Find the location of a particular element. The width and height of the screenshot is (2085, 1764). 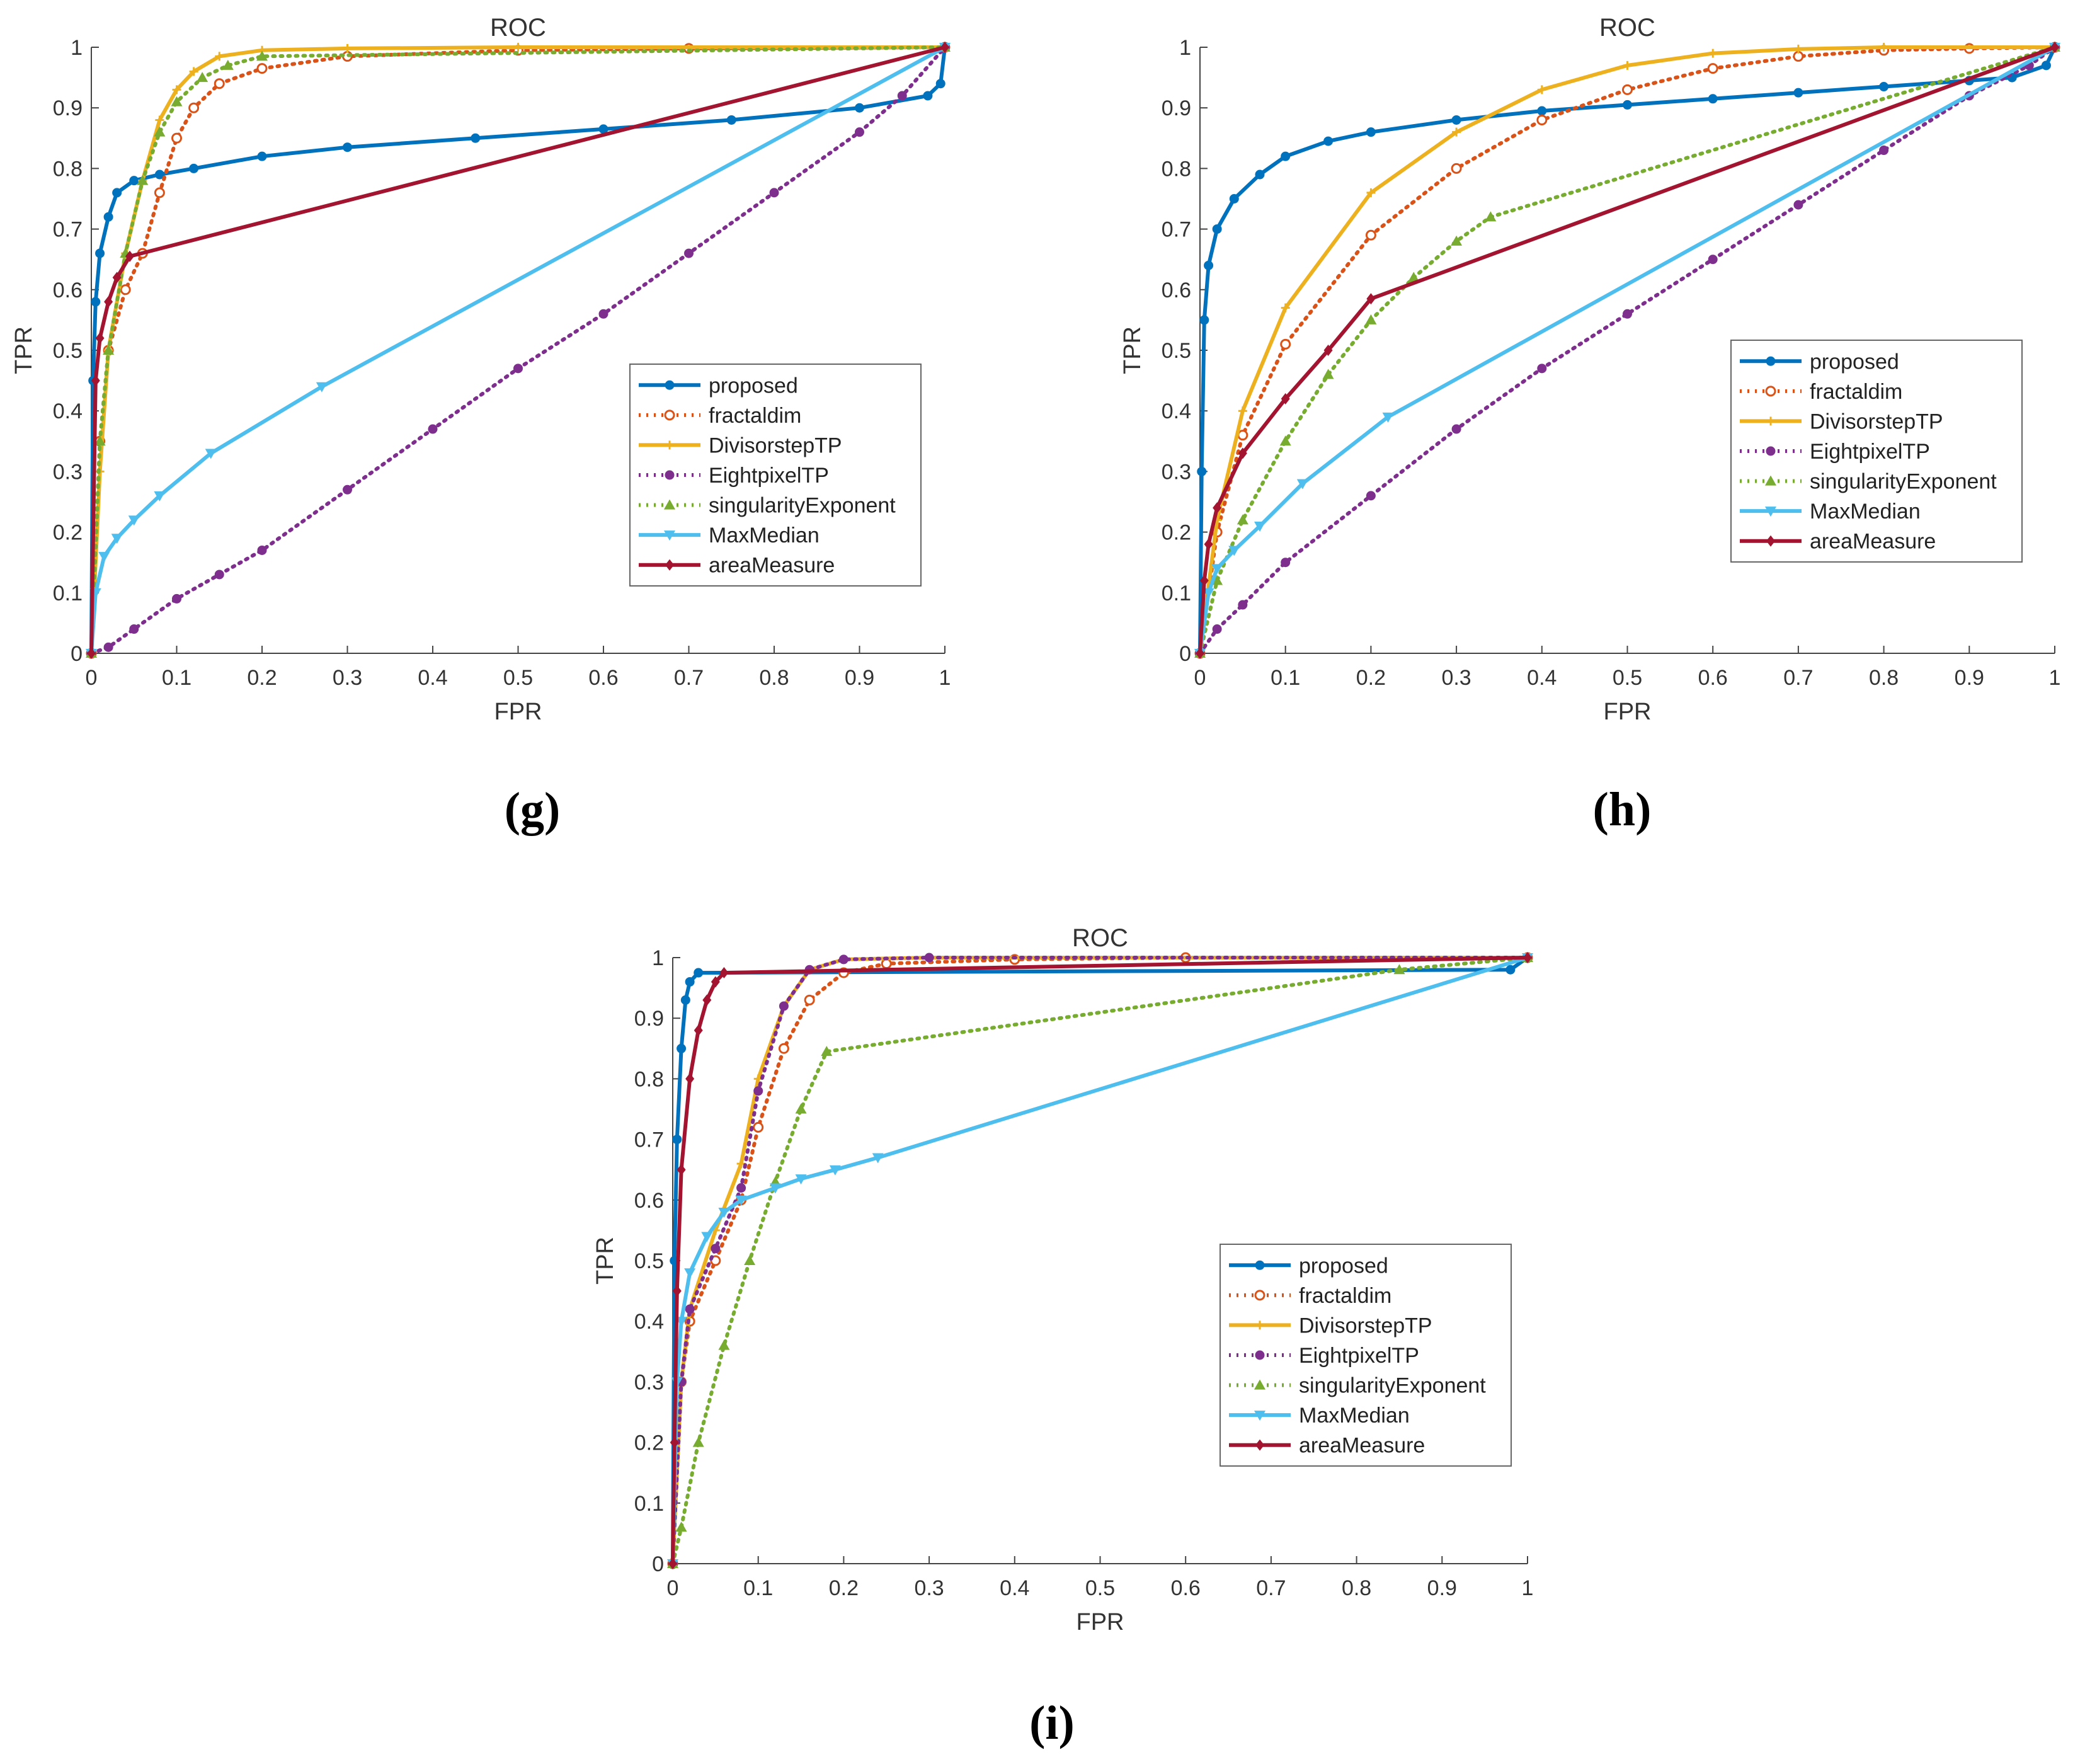

x-tick-label: 0.6 is located at coordinates (1713, 678).